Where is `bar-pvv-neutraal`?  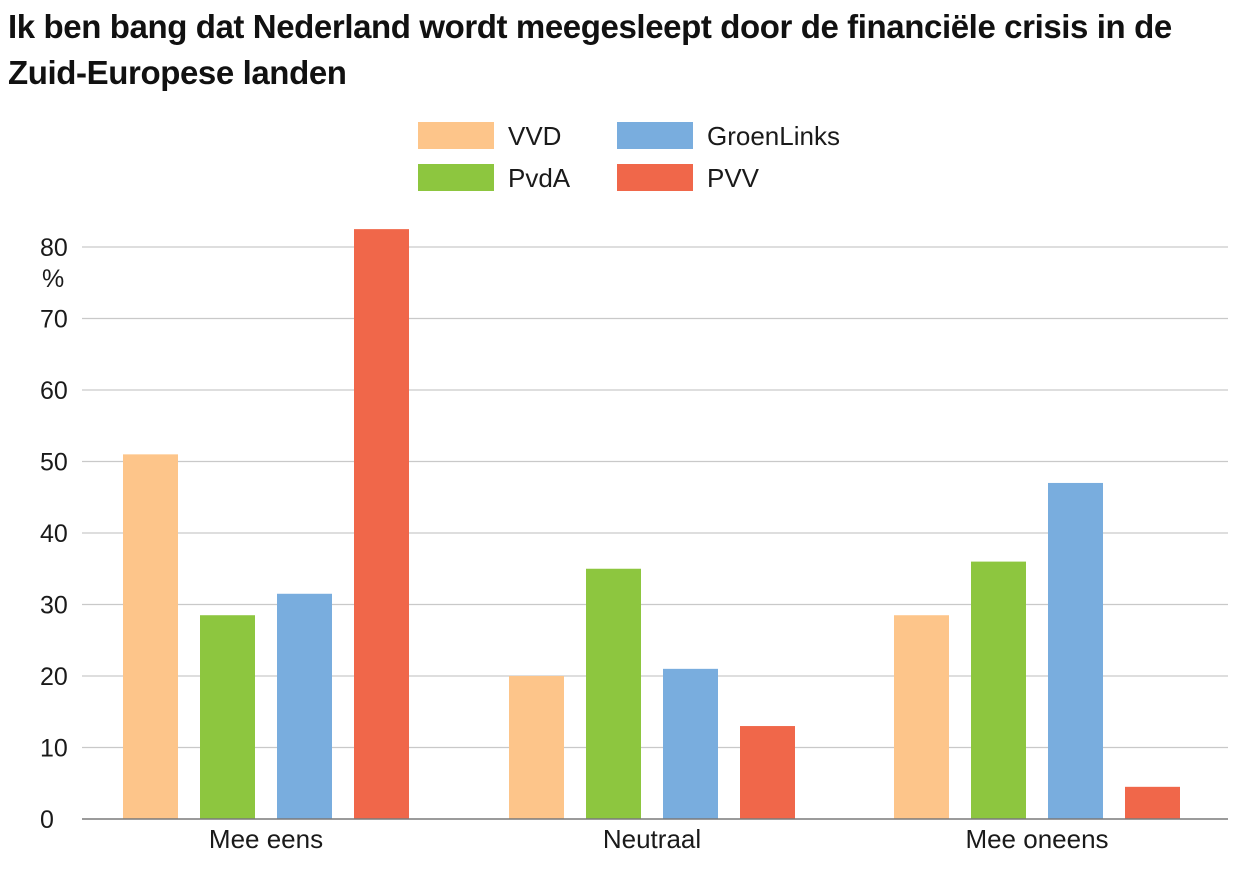 bar-pvv-neutraal is located at coordinates (767, 772).